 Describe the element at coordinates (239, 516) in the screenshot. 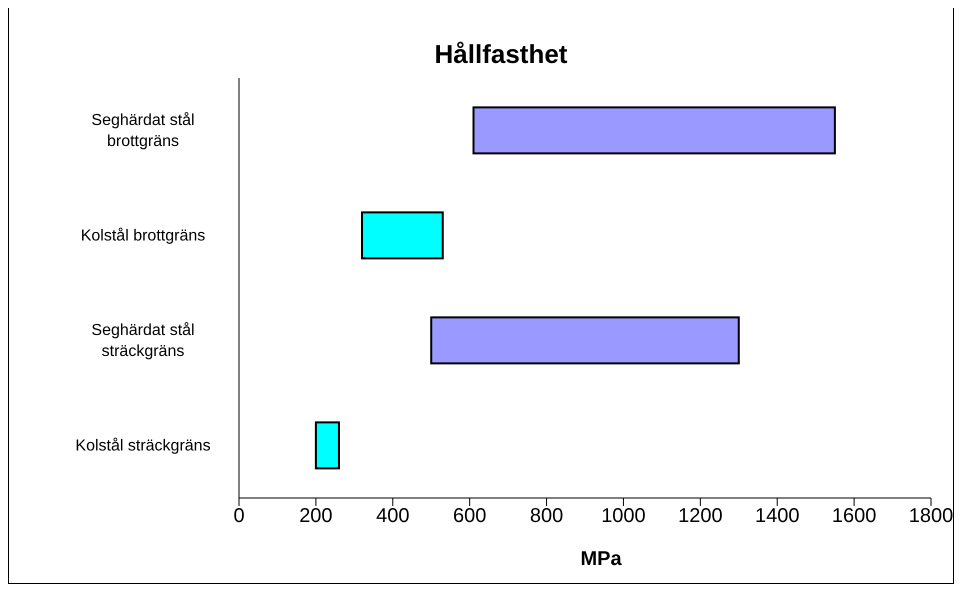

I see `x-tick-label: 0` at that location.